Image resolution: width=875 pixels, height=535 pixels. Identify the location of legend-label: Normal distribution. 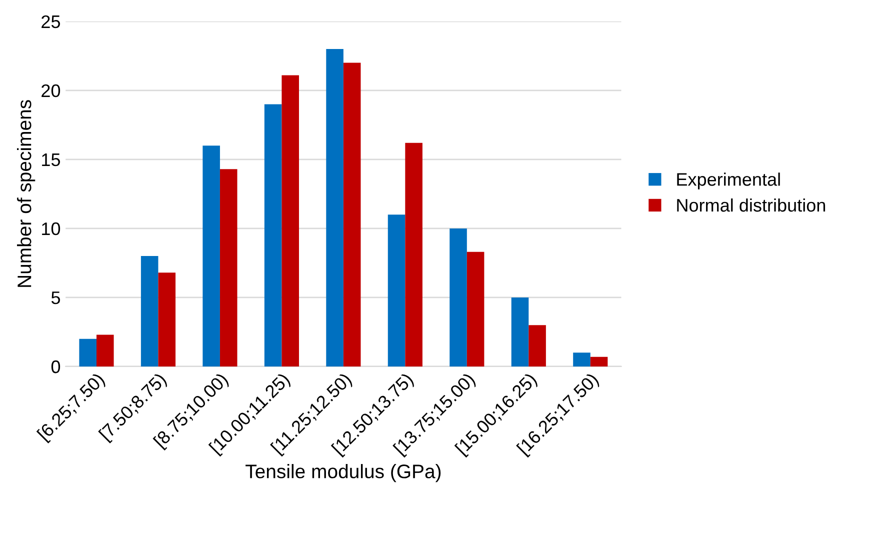
(751, 205).